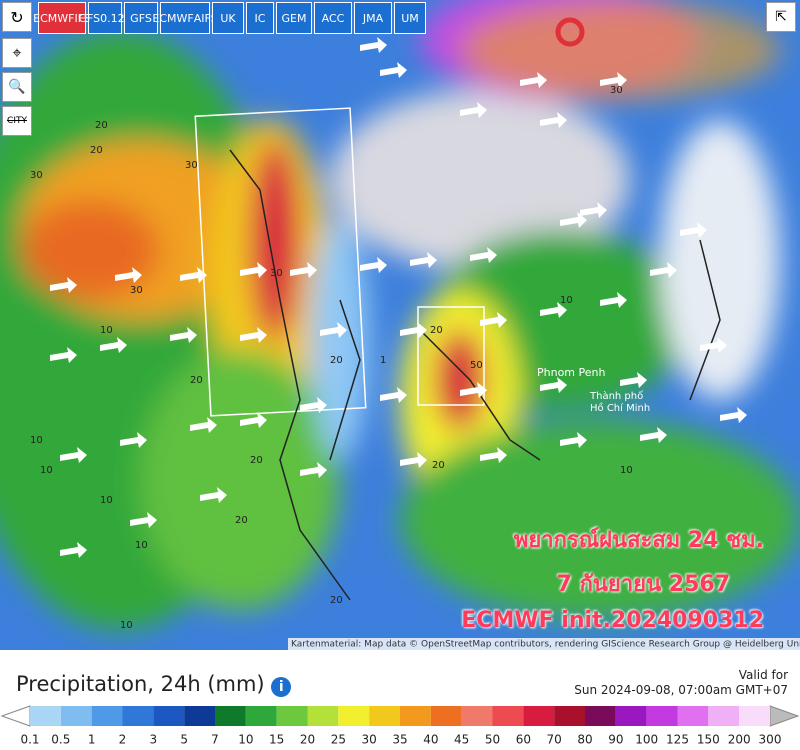 Image resolution: width=800 pixels, height=750 pixels. What do you see at coordinates (338, 740) in the screenshot?
I see `scale-label: 25` at bounding box center [338, 740].